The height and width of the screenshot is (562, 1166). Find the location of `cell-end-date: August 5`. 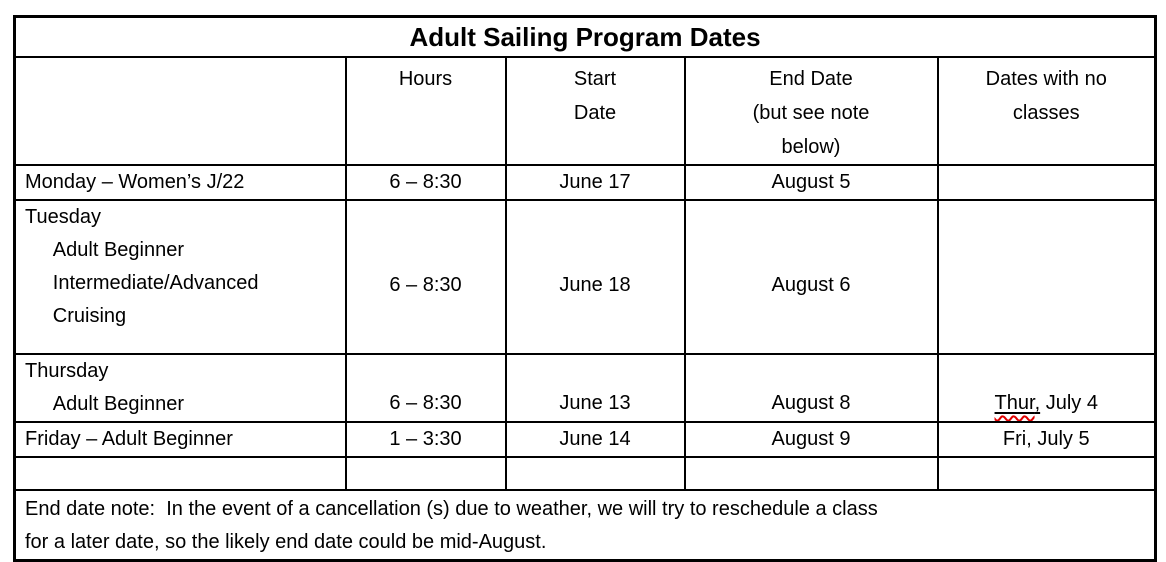

cell-end-date: August 5 is located at coordinates (811, 182).